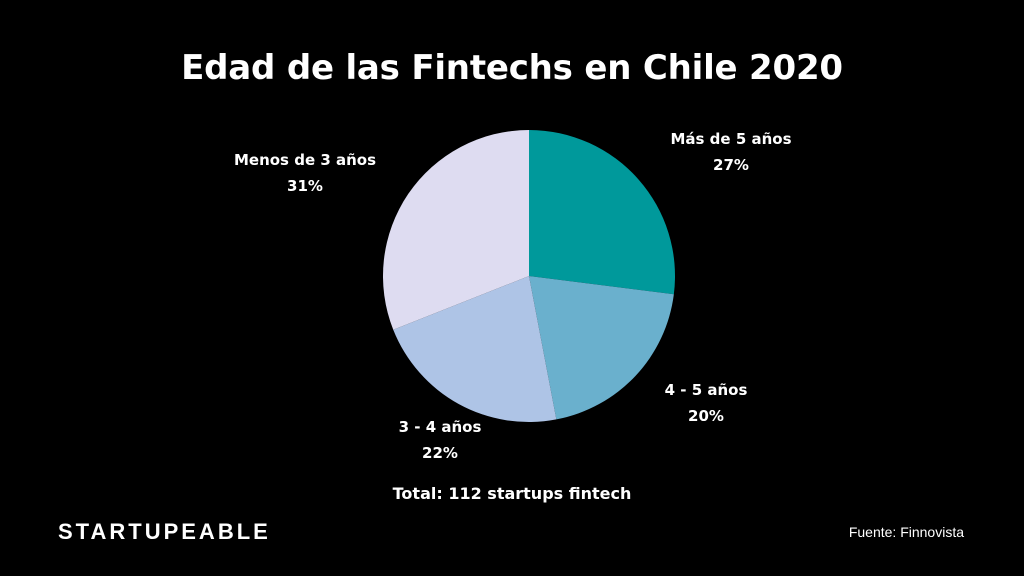 This screenshot has width=1024, height=576. Describe the element at coordinates (305, 173) in the screenshot. I see `slice-label-menos-de-3: Menos de 3 años 31%` at that location.